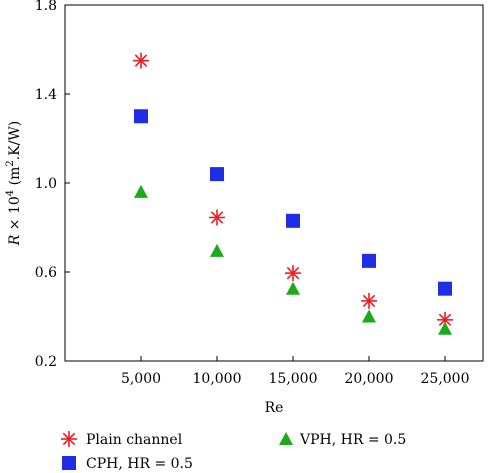 Image resolution: width=500 pixels, height=473 pixels. I want to click on y-axis-ticks: 0.2 0.6 1.0 1.4 1.8, so click(52, 185).